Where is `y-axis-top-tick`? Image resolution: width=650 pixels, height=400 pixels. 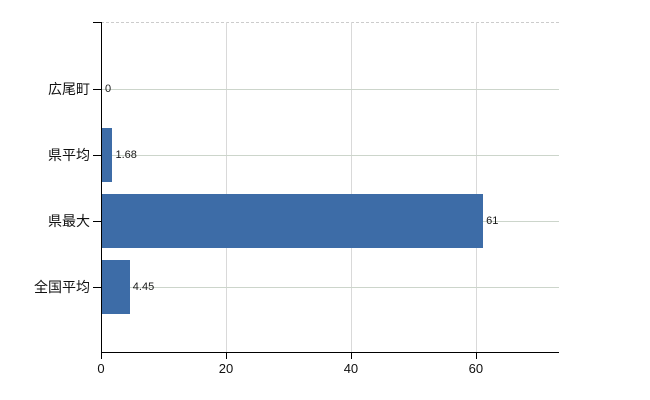
y-axis-top-tick is located at coordinates (97, 22).